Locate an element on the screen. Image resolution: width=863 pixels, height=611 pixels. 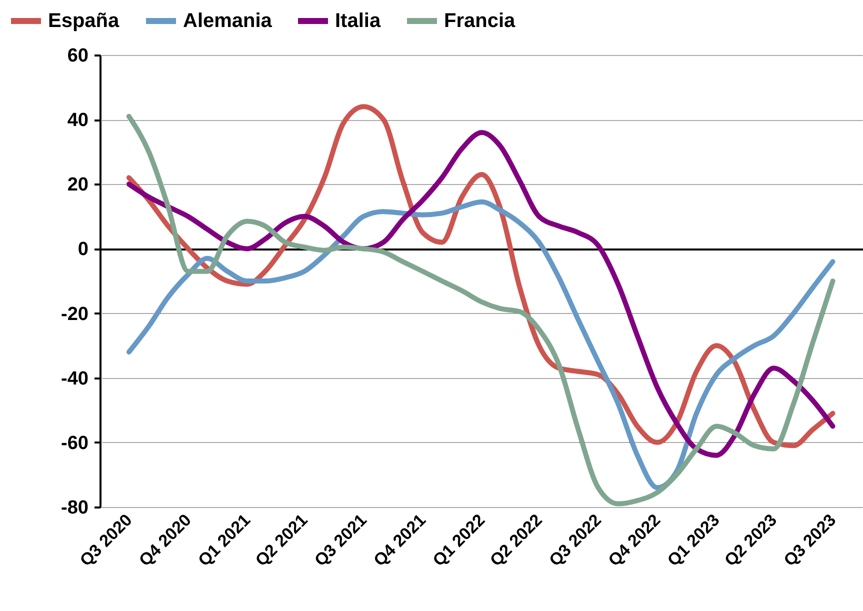
y-tick-label: 60 is located at coordinates (77, 56).